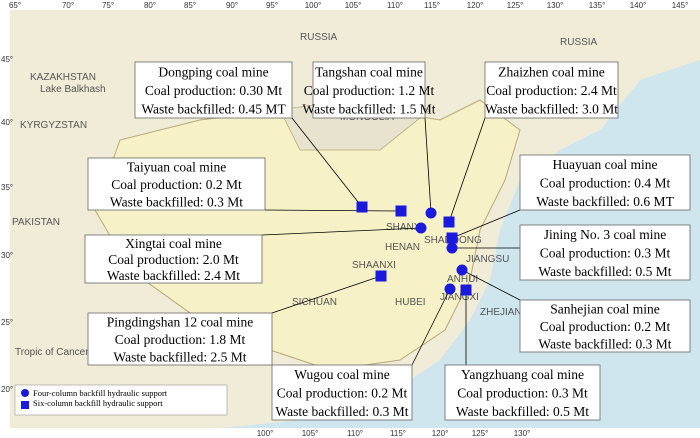 The height and width of the screenshot is (438, 700). What do you see at coordinates (7, 255) in the screenshot?
I see `latitude-tick: 30°` at bounding box center [7, 255].